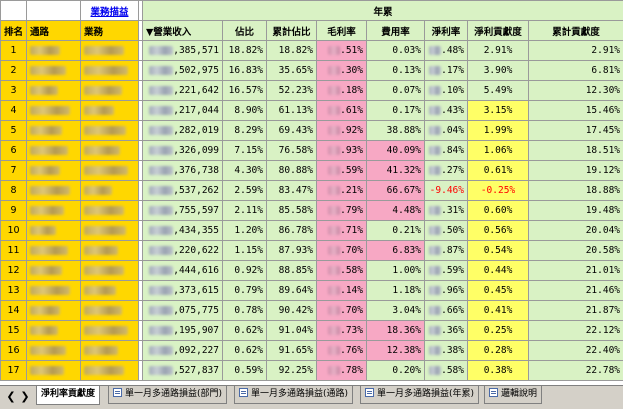  Describe the element at coordinates (575, 230) in the screenshot. I see `cum-contrib-cell: 20.04%` at that location.